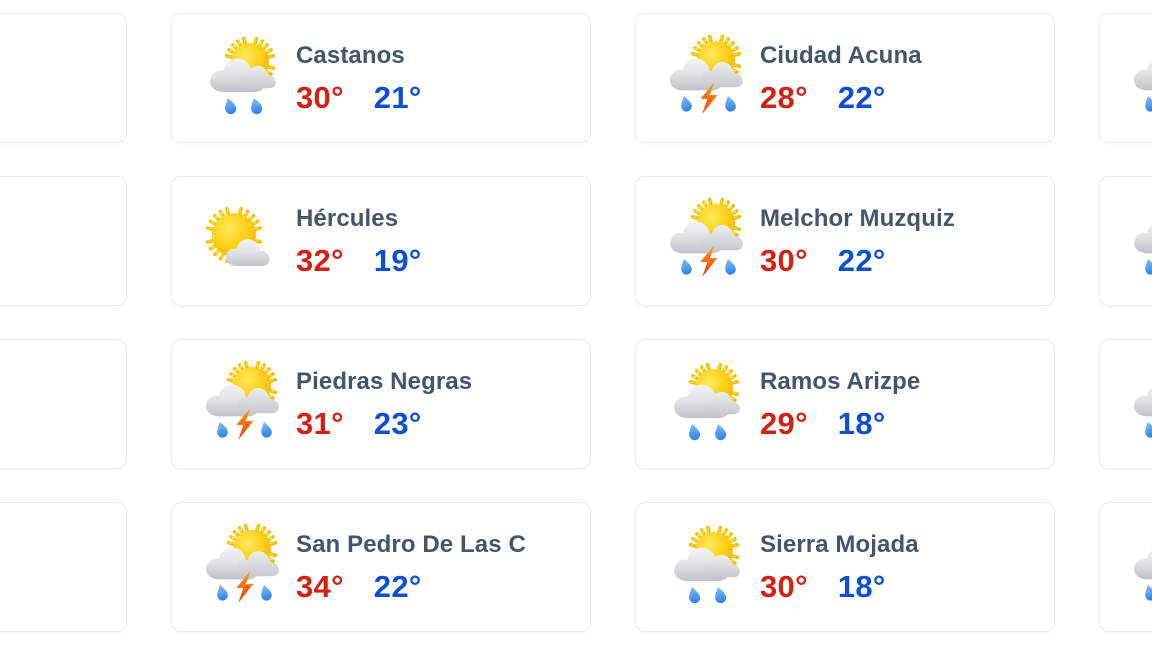 The height and width of the screenshot is (648, 1152). What do you see at coordinates (54, 400) in the screenshot?
I see `city-name: La Fuente` at bounding box center [54, 400].